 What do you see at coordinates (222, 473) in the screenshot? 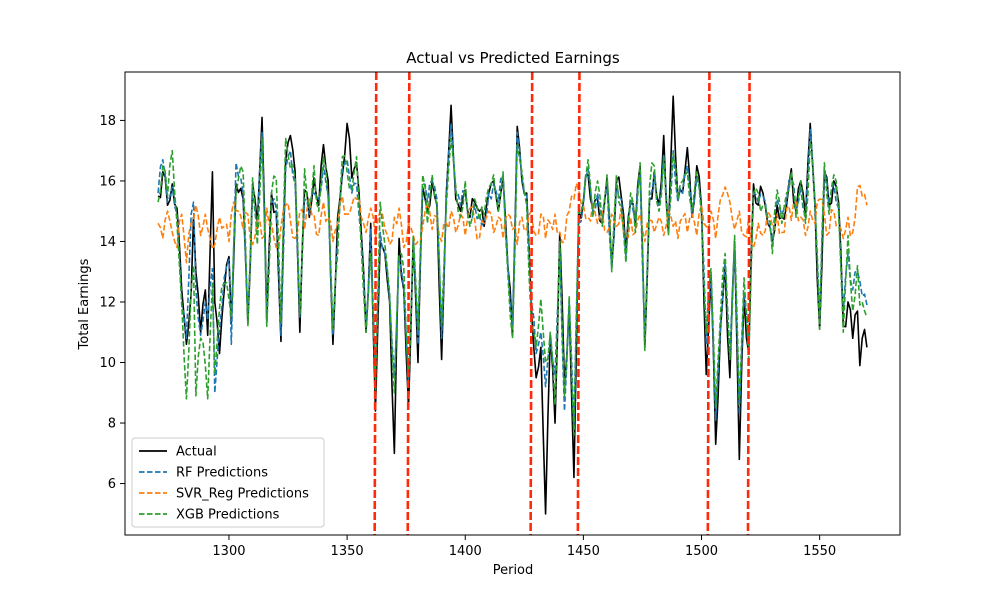
I see `legend-label-rf-predictions: RF Predictions` at bounding box center [222, 473].